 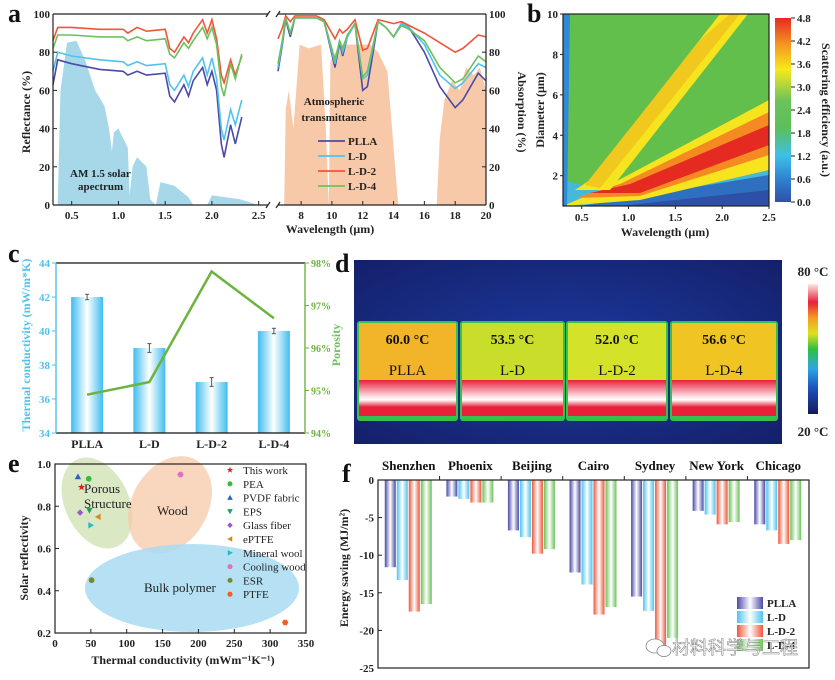 I want to click on ytick-label: 4, so click(x=556, y=136).